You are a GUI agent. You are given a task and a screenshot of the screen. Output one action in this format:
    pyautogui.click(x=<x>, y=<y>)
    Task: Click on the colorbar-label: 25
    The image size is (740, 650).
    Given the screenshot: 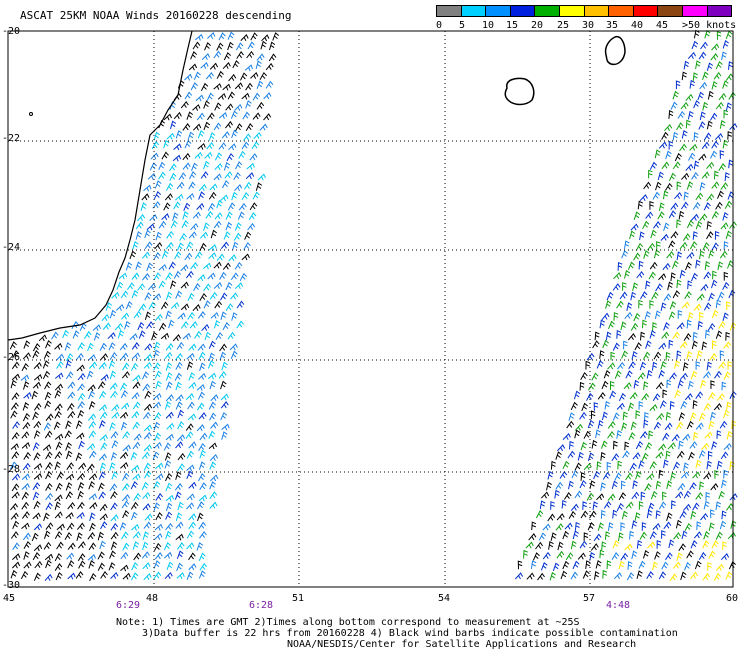 What is the action you would take?
    pyautogui.click(x=563, y=25)
    